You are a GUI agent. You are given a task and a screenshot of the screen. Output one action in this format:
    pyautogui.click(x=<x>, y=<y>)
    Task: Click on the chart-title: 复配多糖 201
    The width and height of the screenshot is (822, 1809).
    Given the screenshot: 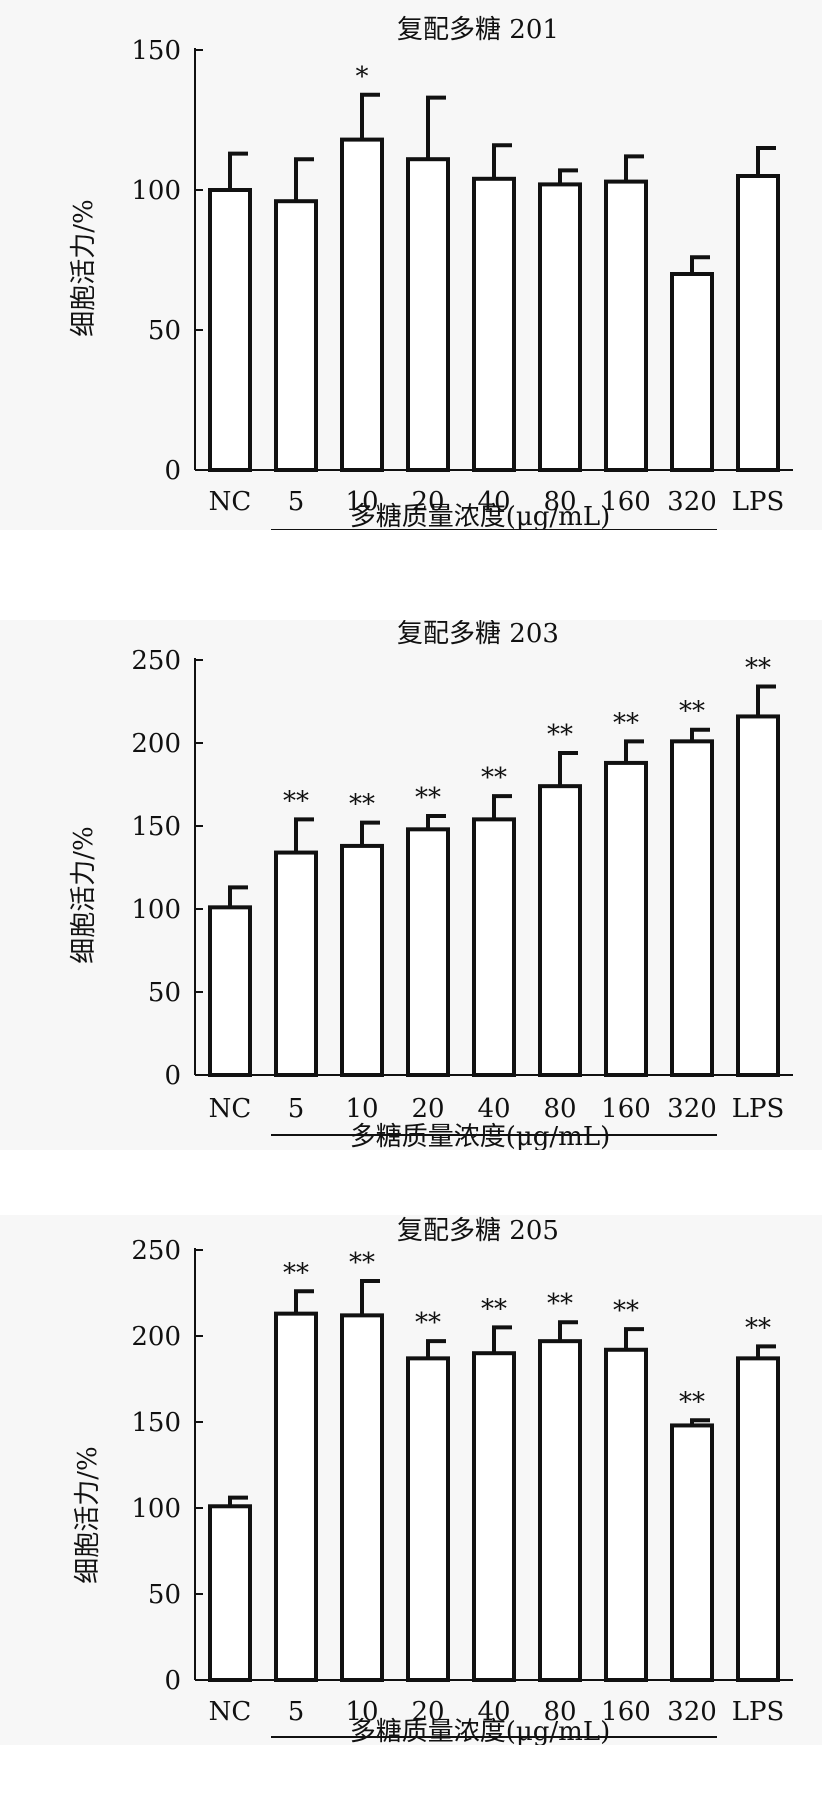 What is the action you would take?
    pyautogui.click(x=478, y=30)
    